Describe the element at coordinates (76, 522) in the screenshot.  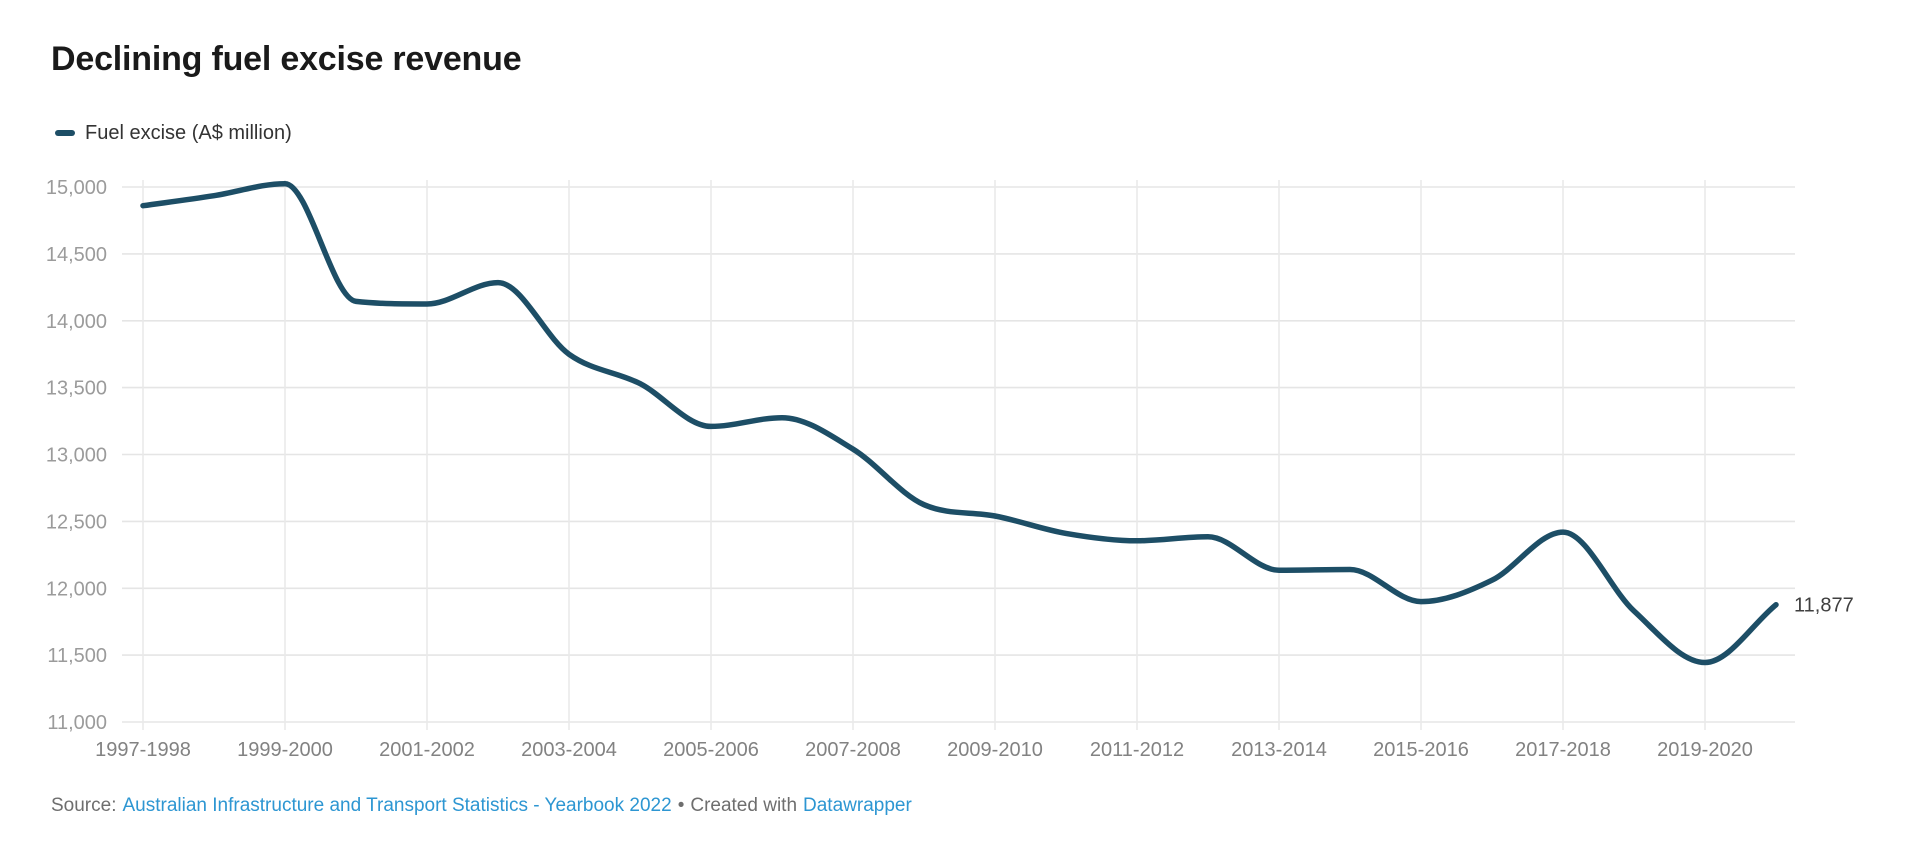
I see `y-tick-label: 12,500` at that location.